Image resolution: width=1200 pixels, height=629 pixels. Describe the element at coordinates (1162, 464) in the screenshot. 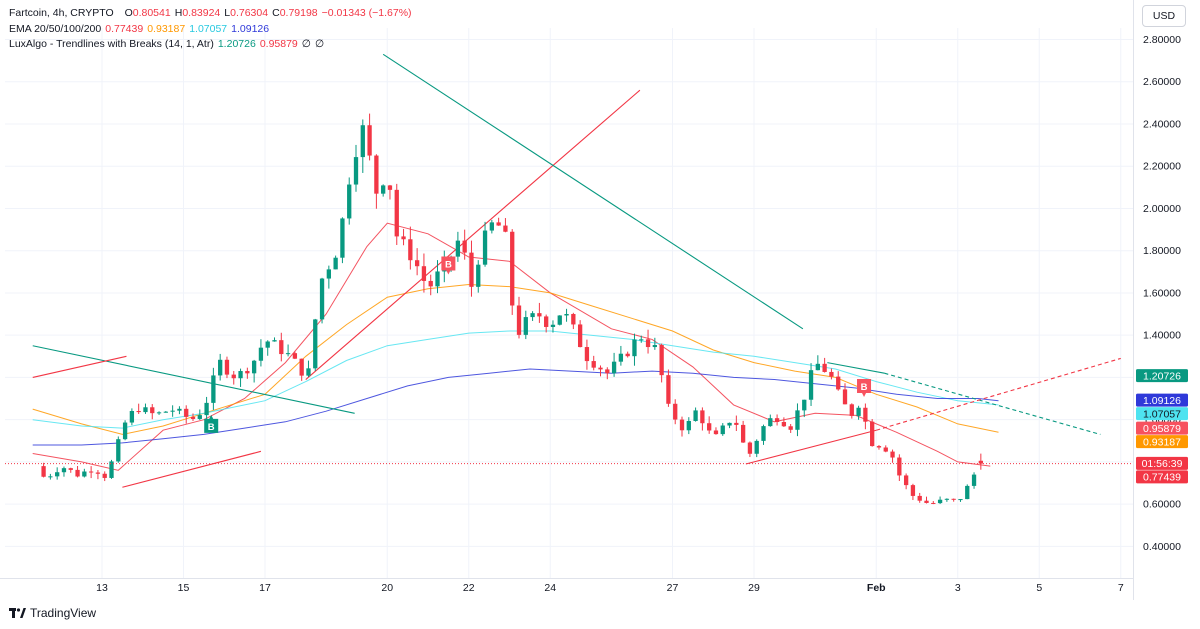

I see `price-axis-label-text: 01:56:39` at that location.